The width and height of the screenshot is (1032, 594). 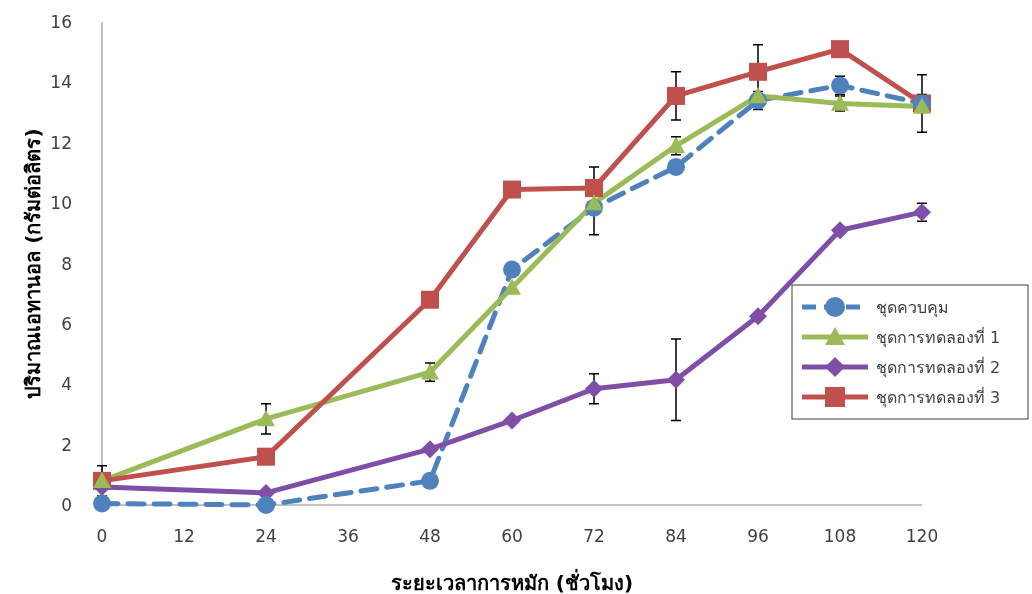 I want to click on x-tick-label: 36, so click(x=348, y=536).